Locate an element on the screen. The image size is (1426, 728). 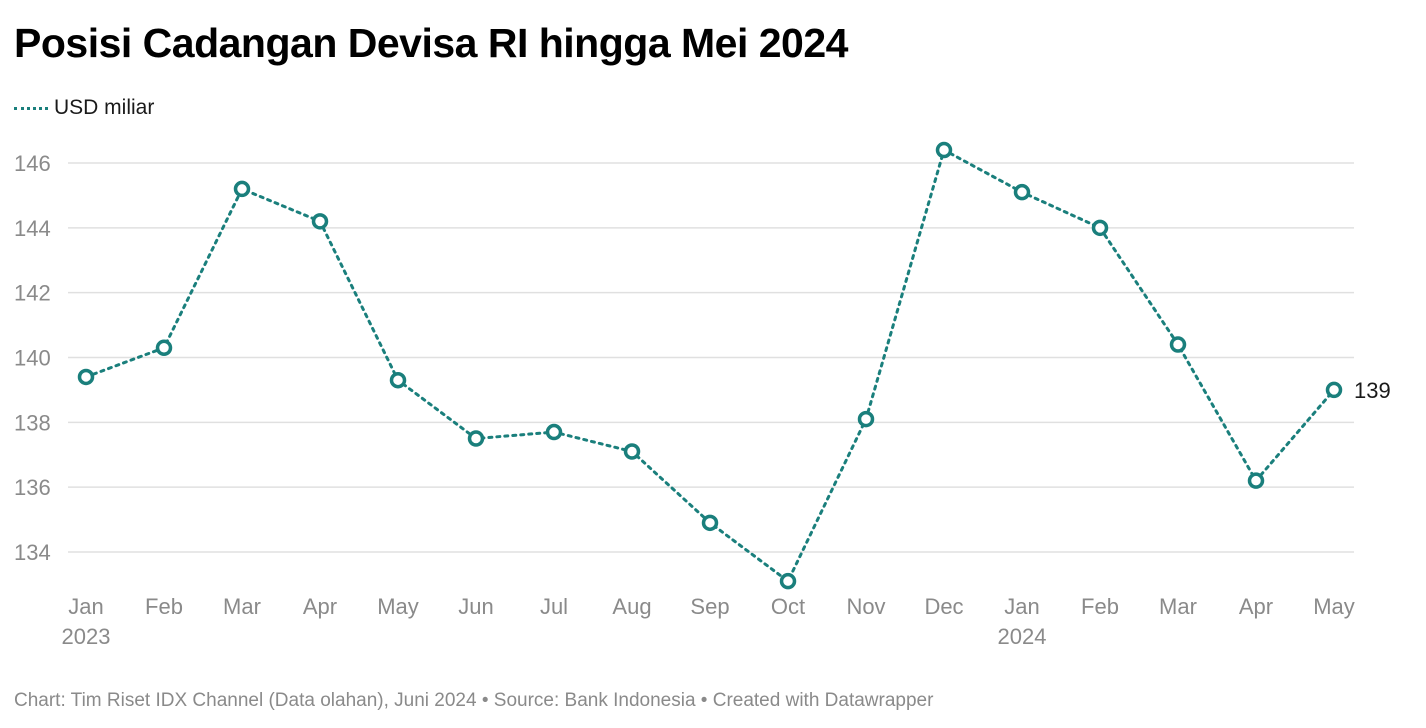
x-tick-label: Jul is located at coordinates (554, 606).